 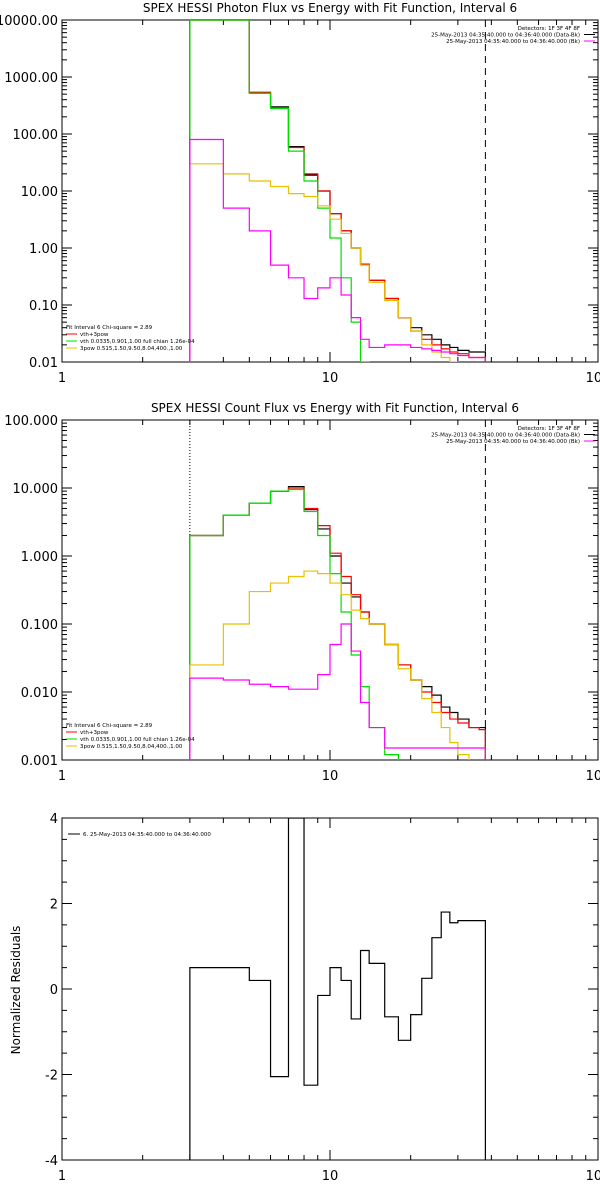 I want to click on y-tick-label: 10000.00, so click(x=29, y=21).